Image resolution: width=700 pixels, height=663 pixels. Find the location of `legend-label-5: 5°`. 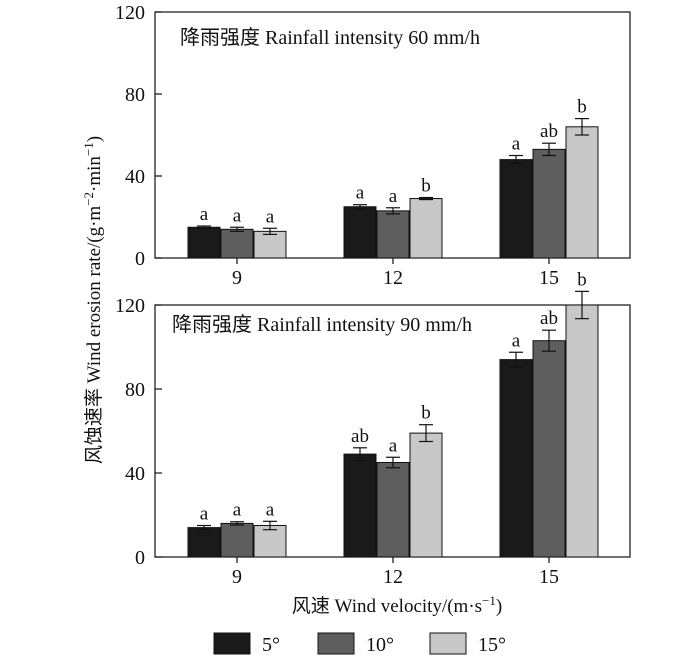

legend-label-5: 5° is located at coordinates (271, 645).